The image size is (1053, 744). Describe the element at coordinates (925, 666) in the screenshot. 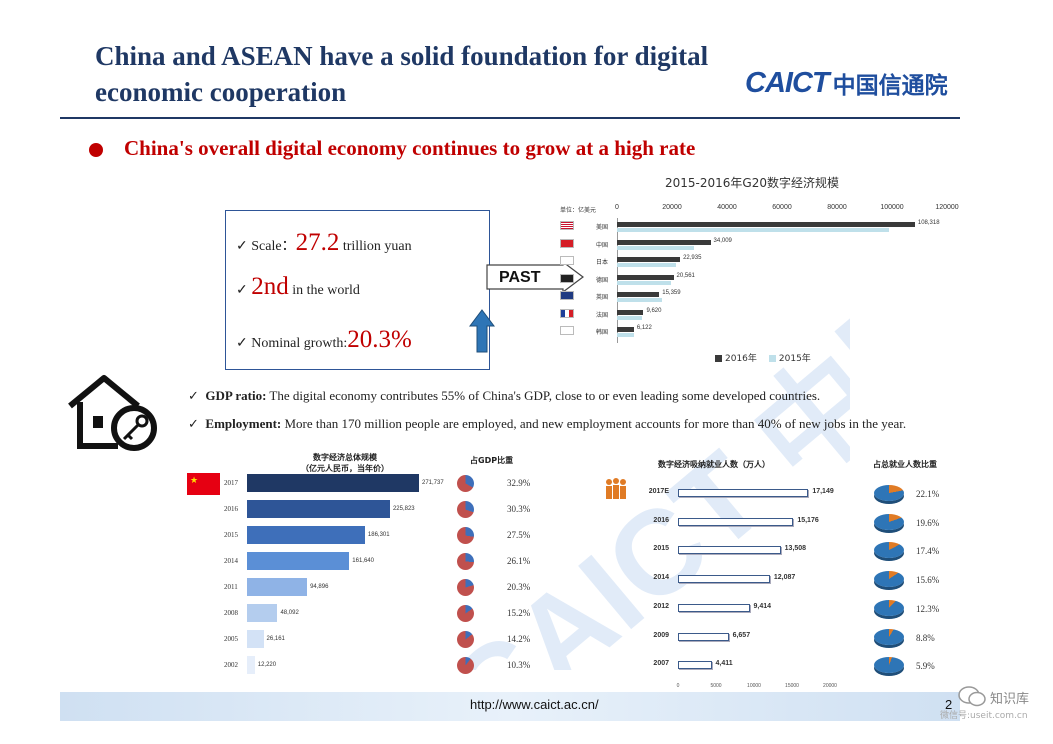

I see `employment-share-6: 5.9%` at that location.